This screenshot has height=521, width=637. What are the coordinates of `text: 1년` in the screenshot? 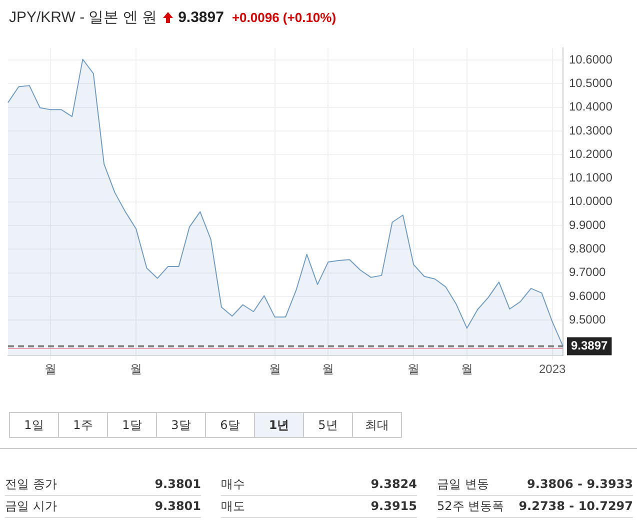 It's located at (279, 425).